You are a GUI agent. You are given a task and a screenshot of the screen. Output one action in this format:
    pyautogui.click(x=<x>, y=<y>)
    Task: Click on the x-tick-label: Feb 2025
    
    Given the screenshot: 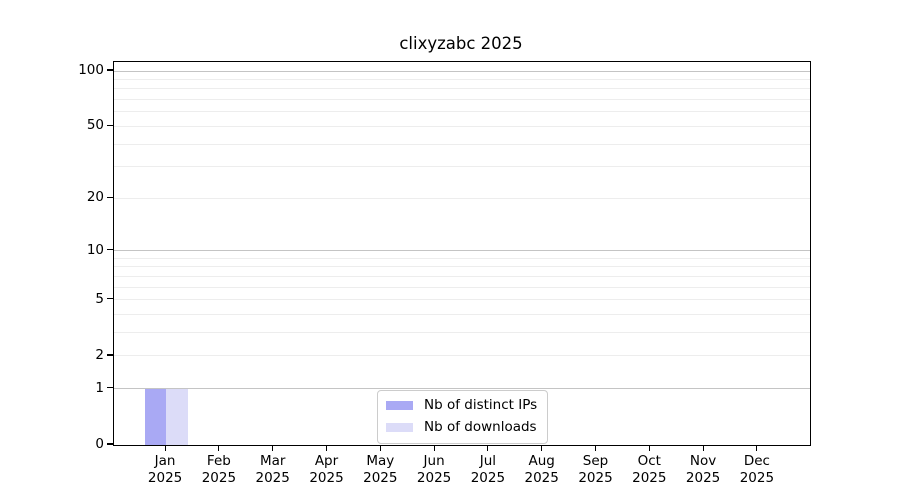 What is the action you would take?
    pyautogui.click(x=219, y=469)
    